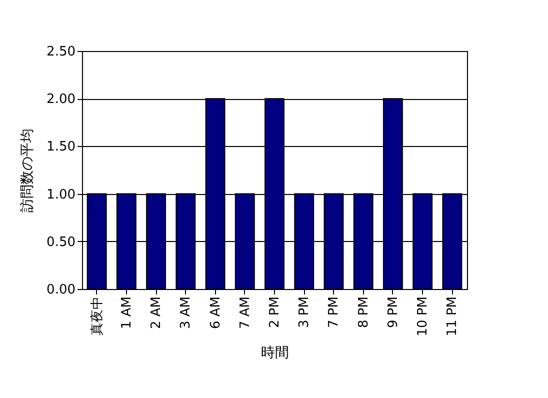 The width and height of the screenshot is (548, 398). Describe the element at coordinates (126, 313) in the screenshot. I see `x-tick-label: 1 AM` at that location.